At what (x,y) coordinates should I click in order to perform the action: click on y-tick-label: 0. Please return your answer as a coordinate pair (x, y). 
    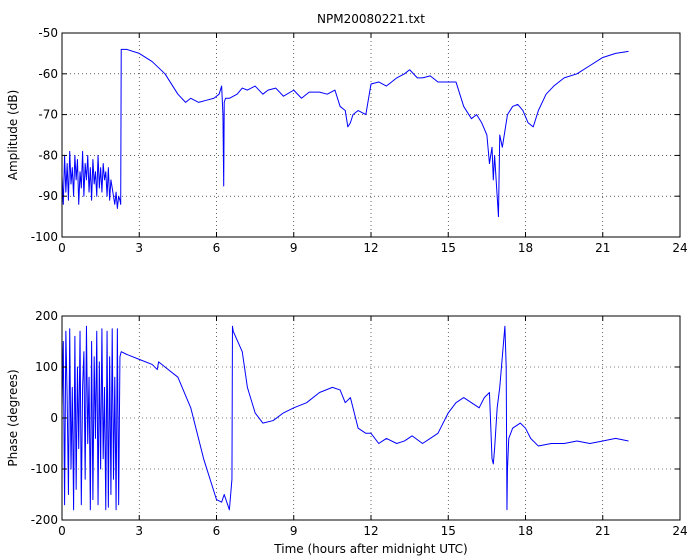
    Looking at the image, I should click on (54, 418).